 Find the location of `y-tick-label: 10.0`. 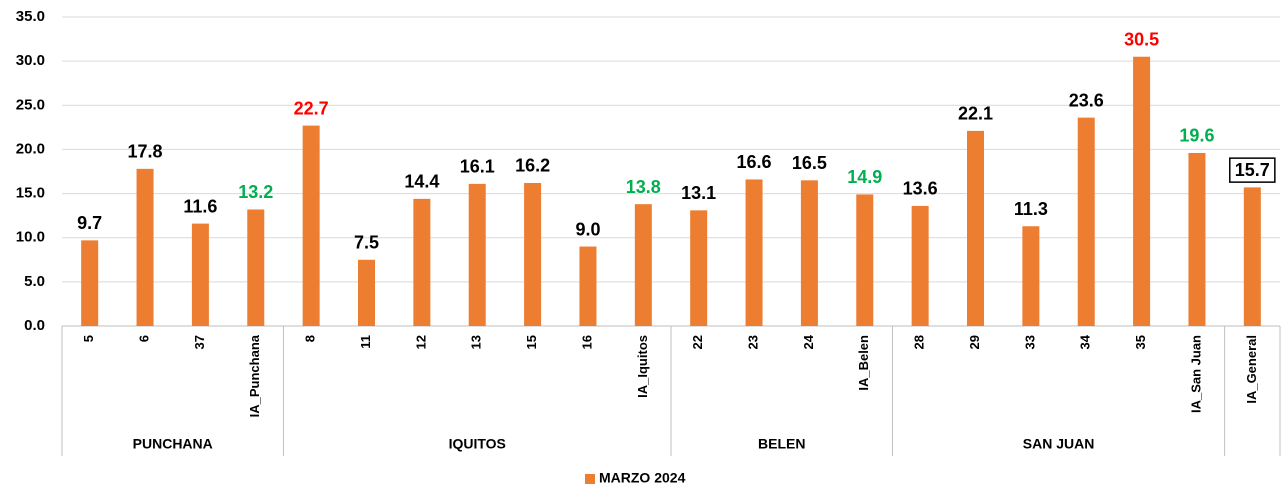

y-tick-label: 10.0 is located at coordinates (30, 237).